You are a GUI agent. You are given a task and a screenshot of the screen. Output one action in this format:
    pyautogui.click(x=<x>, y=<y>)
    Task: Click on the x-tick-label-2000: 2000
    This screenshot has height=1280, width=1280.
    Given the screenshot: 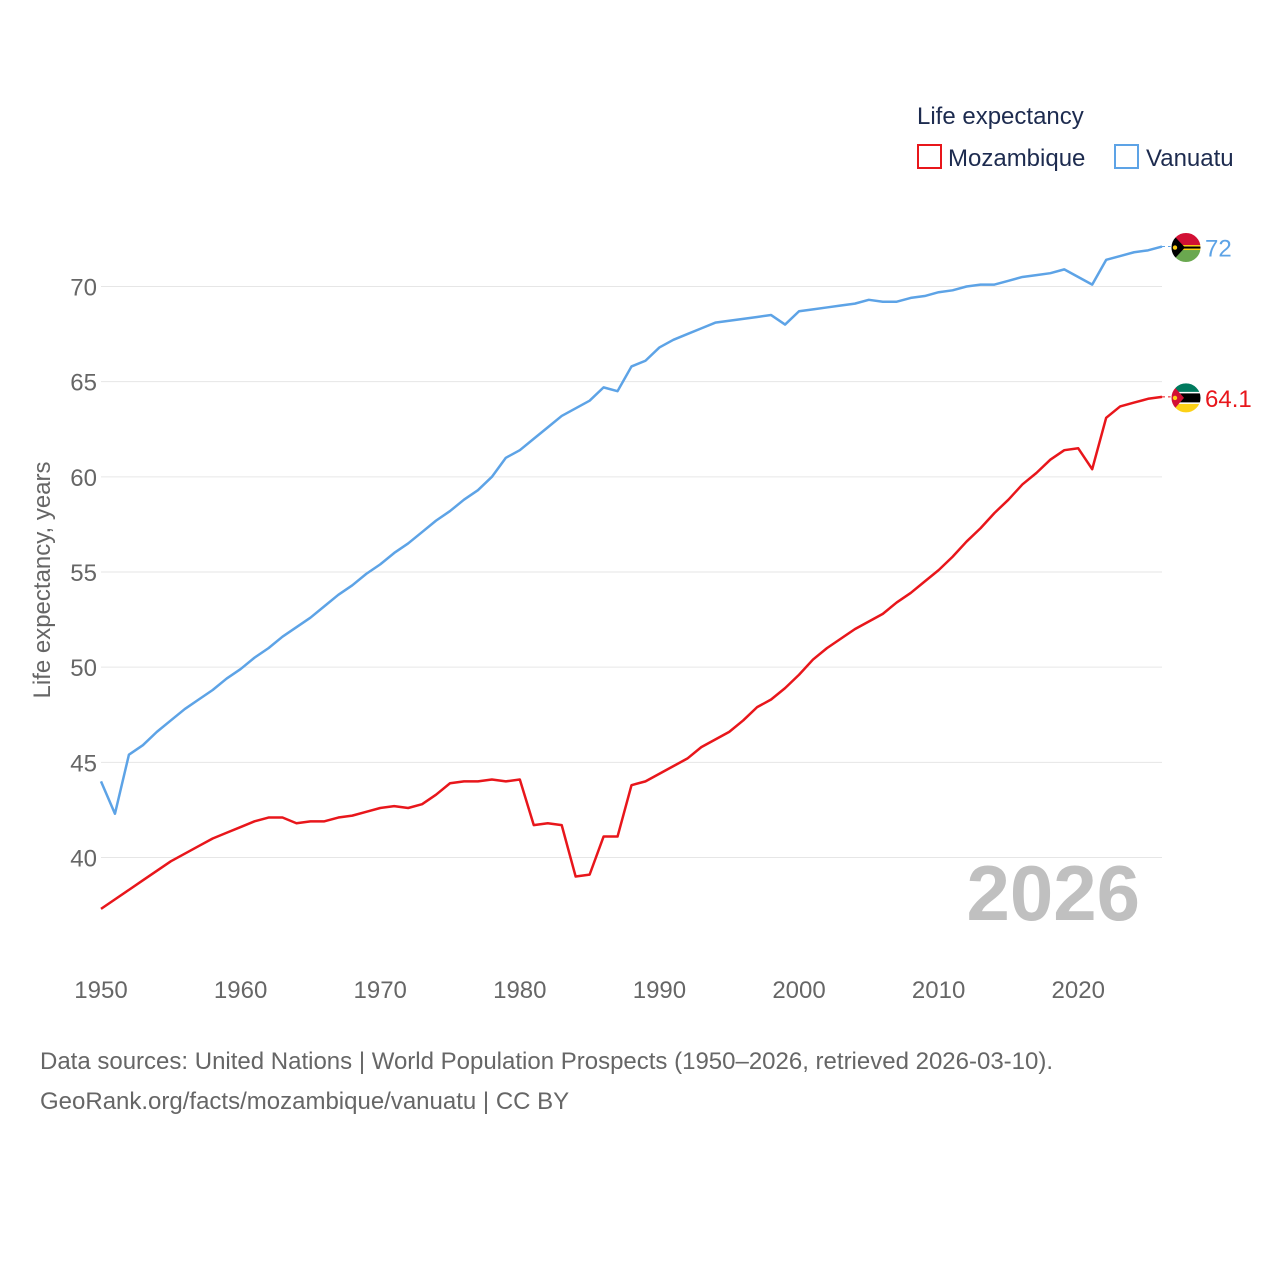 What is the action you would take?
    pyautogui.click(x=798, y=990)
    